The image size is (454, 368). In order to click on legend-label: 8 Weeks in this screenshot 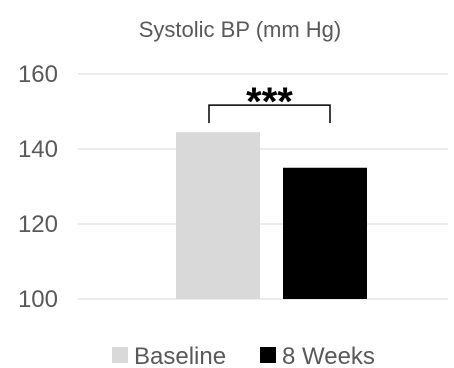, I will do `click(328, 355)`.